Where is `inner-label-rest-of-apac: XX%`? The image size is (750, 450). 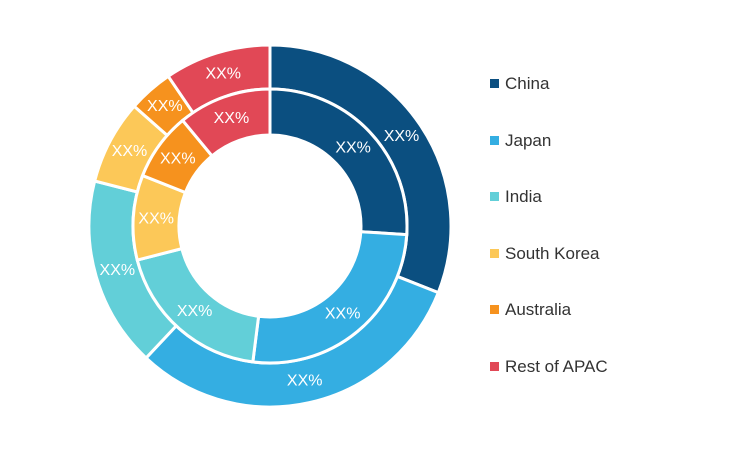
inner-label-rest-of-apac: XX% is located at coordinates (232, 118).